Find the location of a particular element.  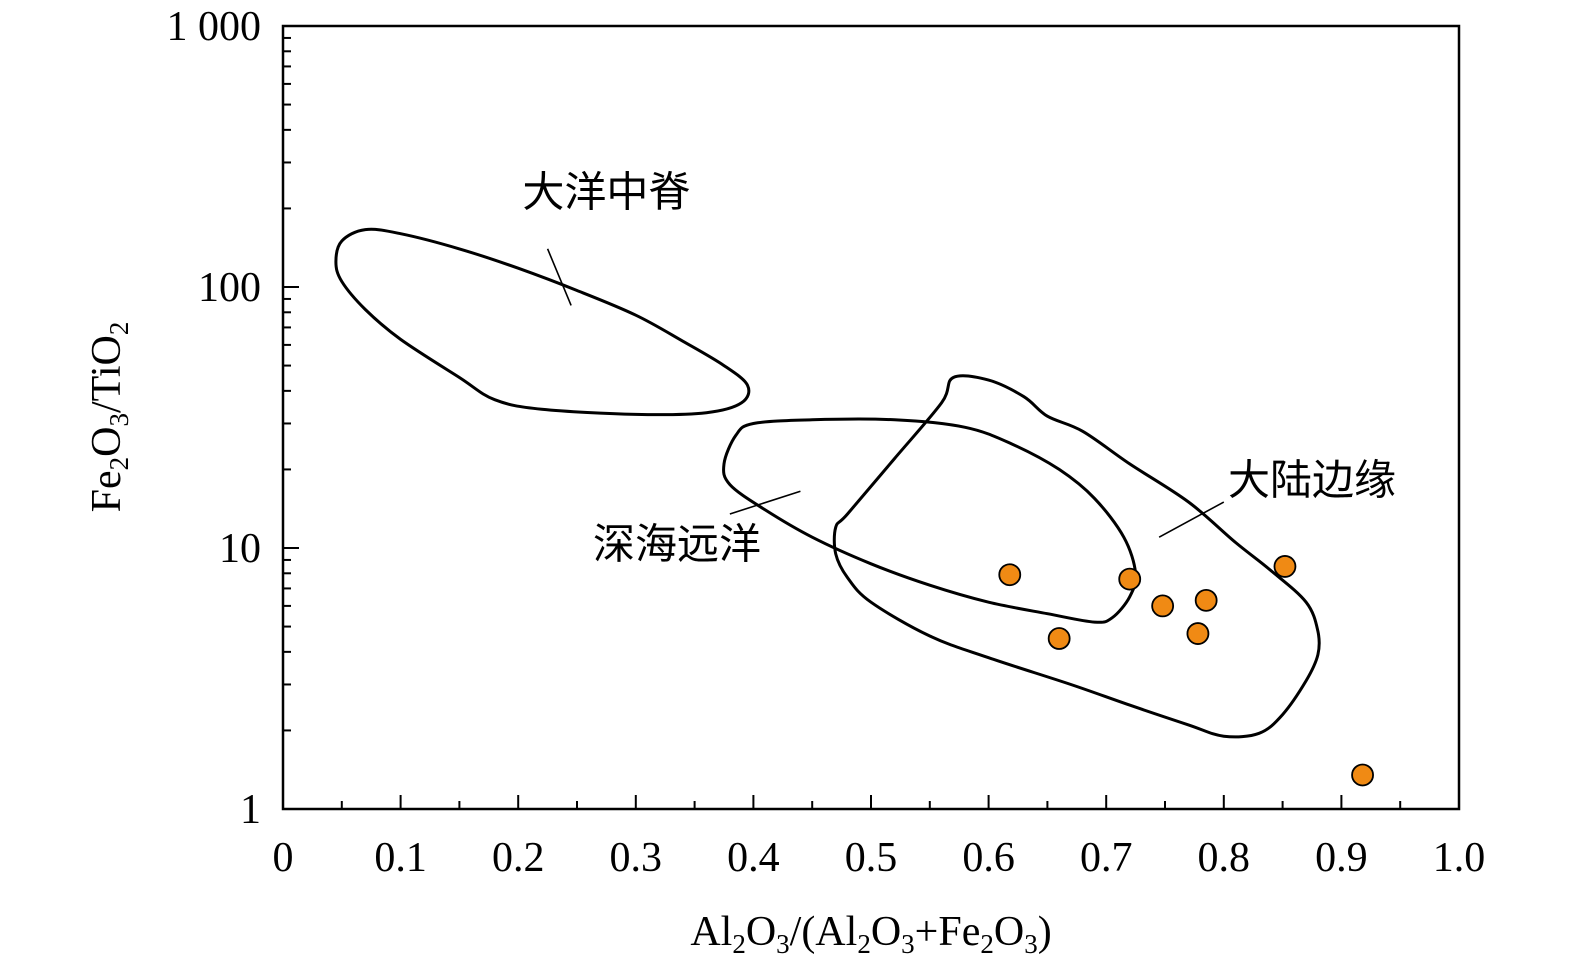

deep-sea-pelagic-label: 深海远洋 is located at coordinates (677, 544).